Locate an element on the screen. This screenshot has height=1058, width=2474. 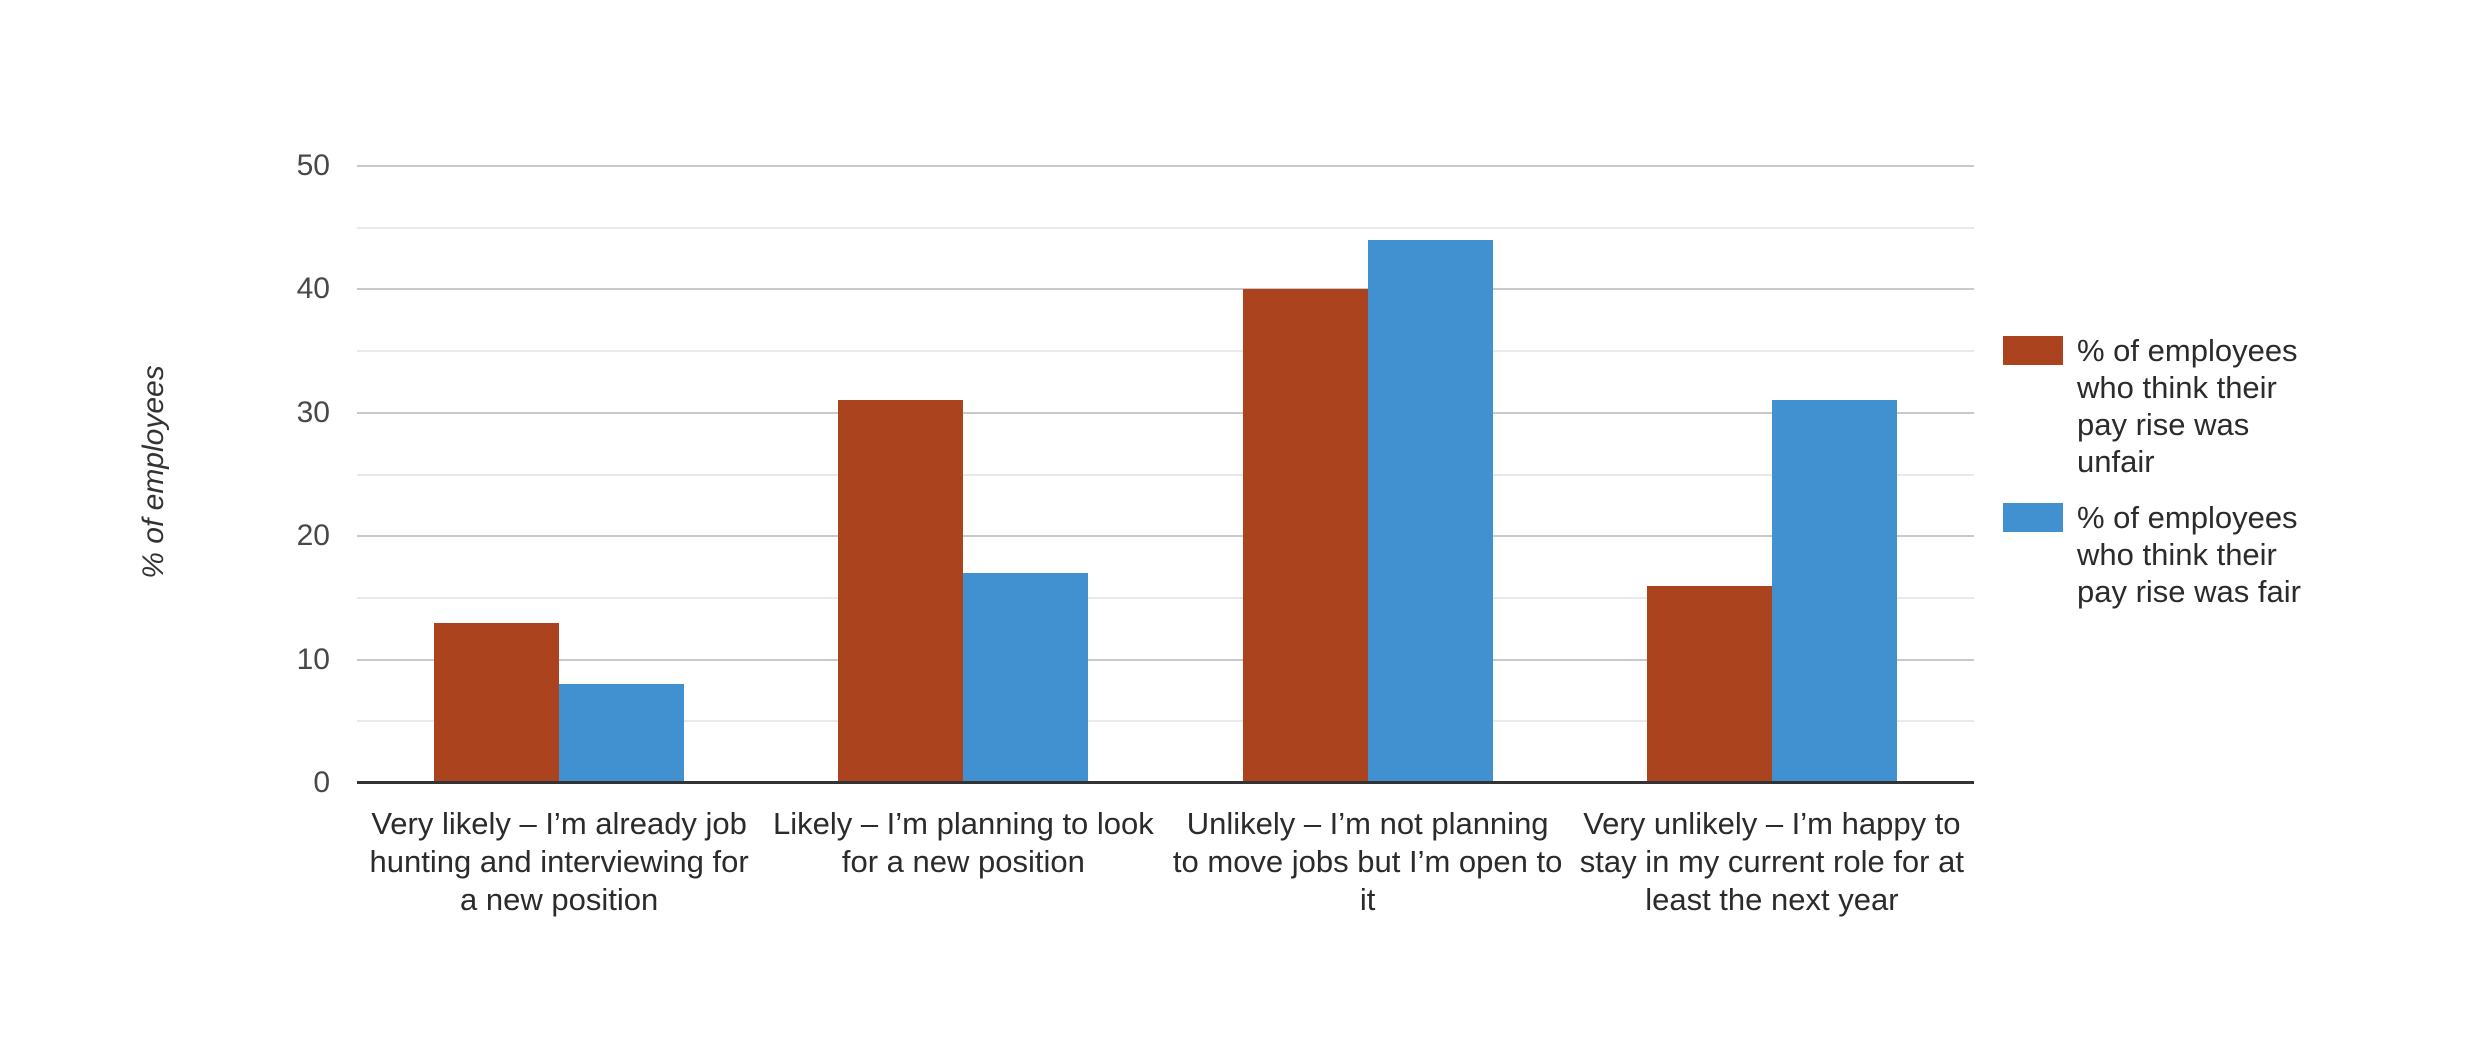
x-axis-line is located at coordinates (1165, 782).